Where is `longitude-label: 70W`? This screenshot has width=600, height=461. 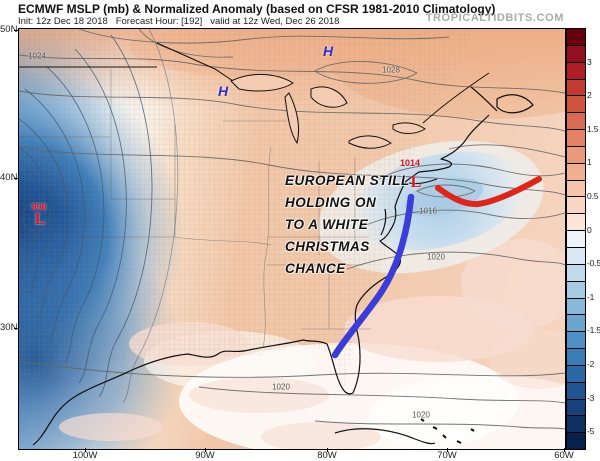
longitude-label: 70W is located at coordinates (447, 455).